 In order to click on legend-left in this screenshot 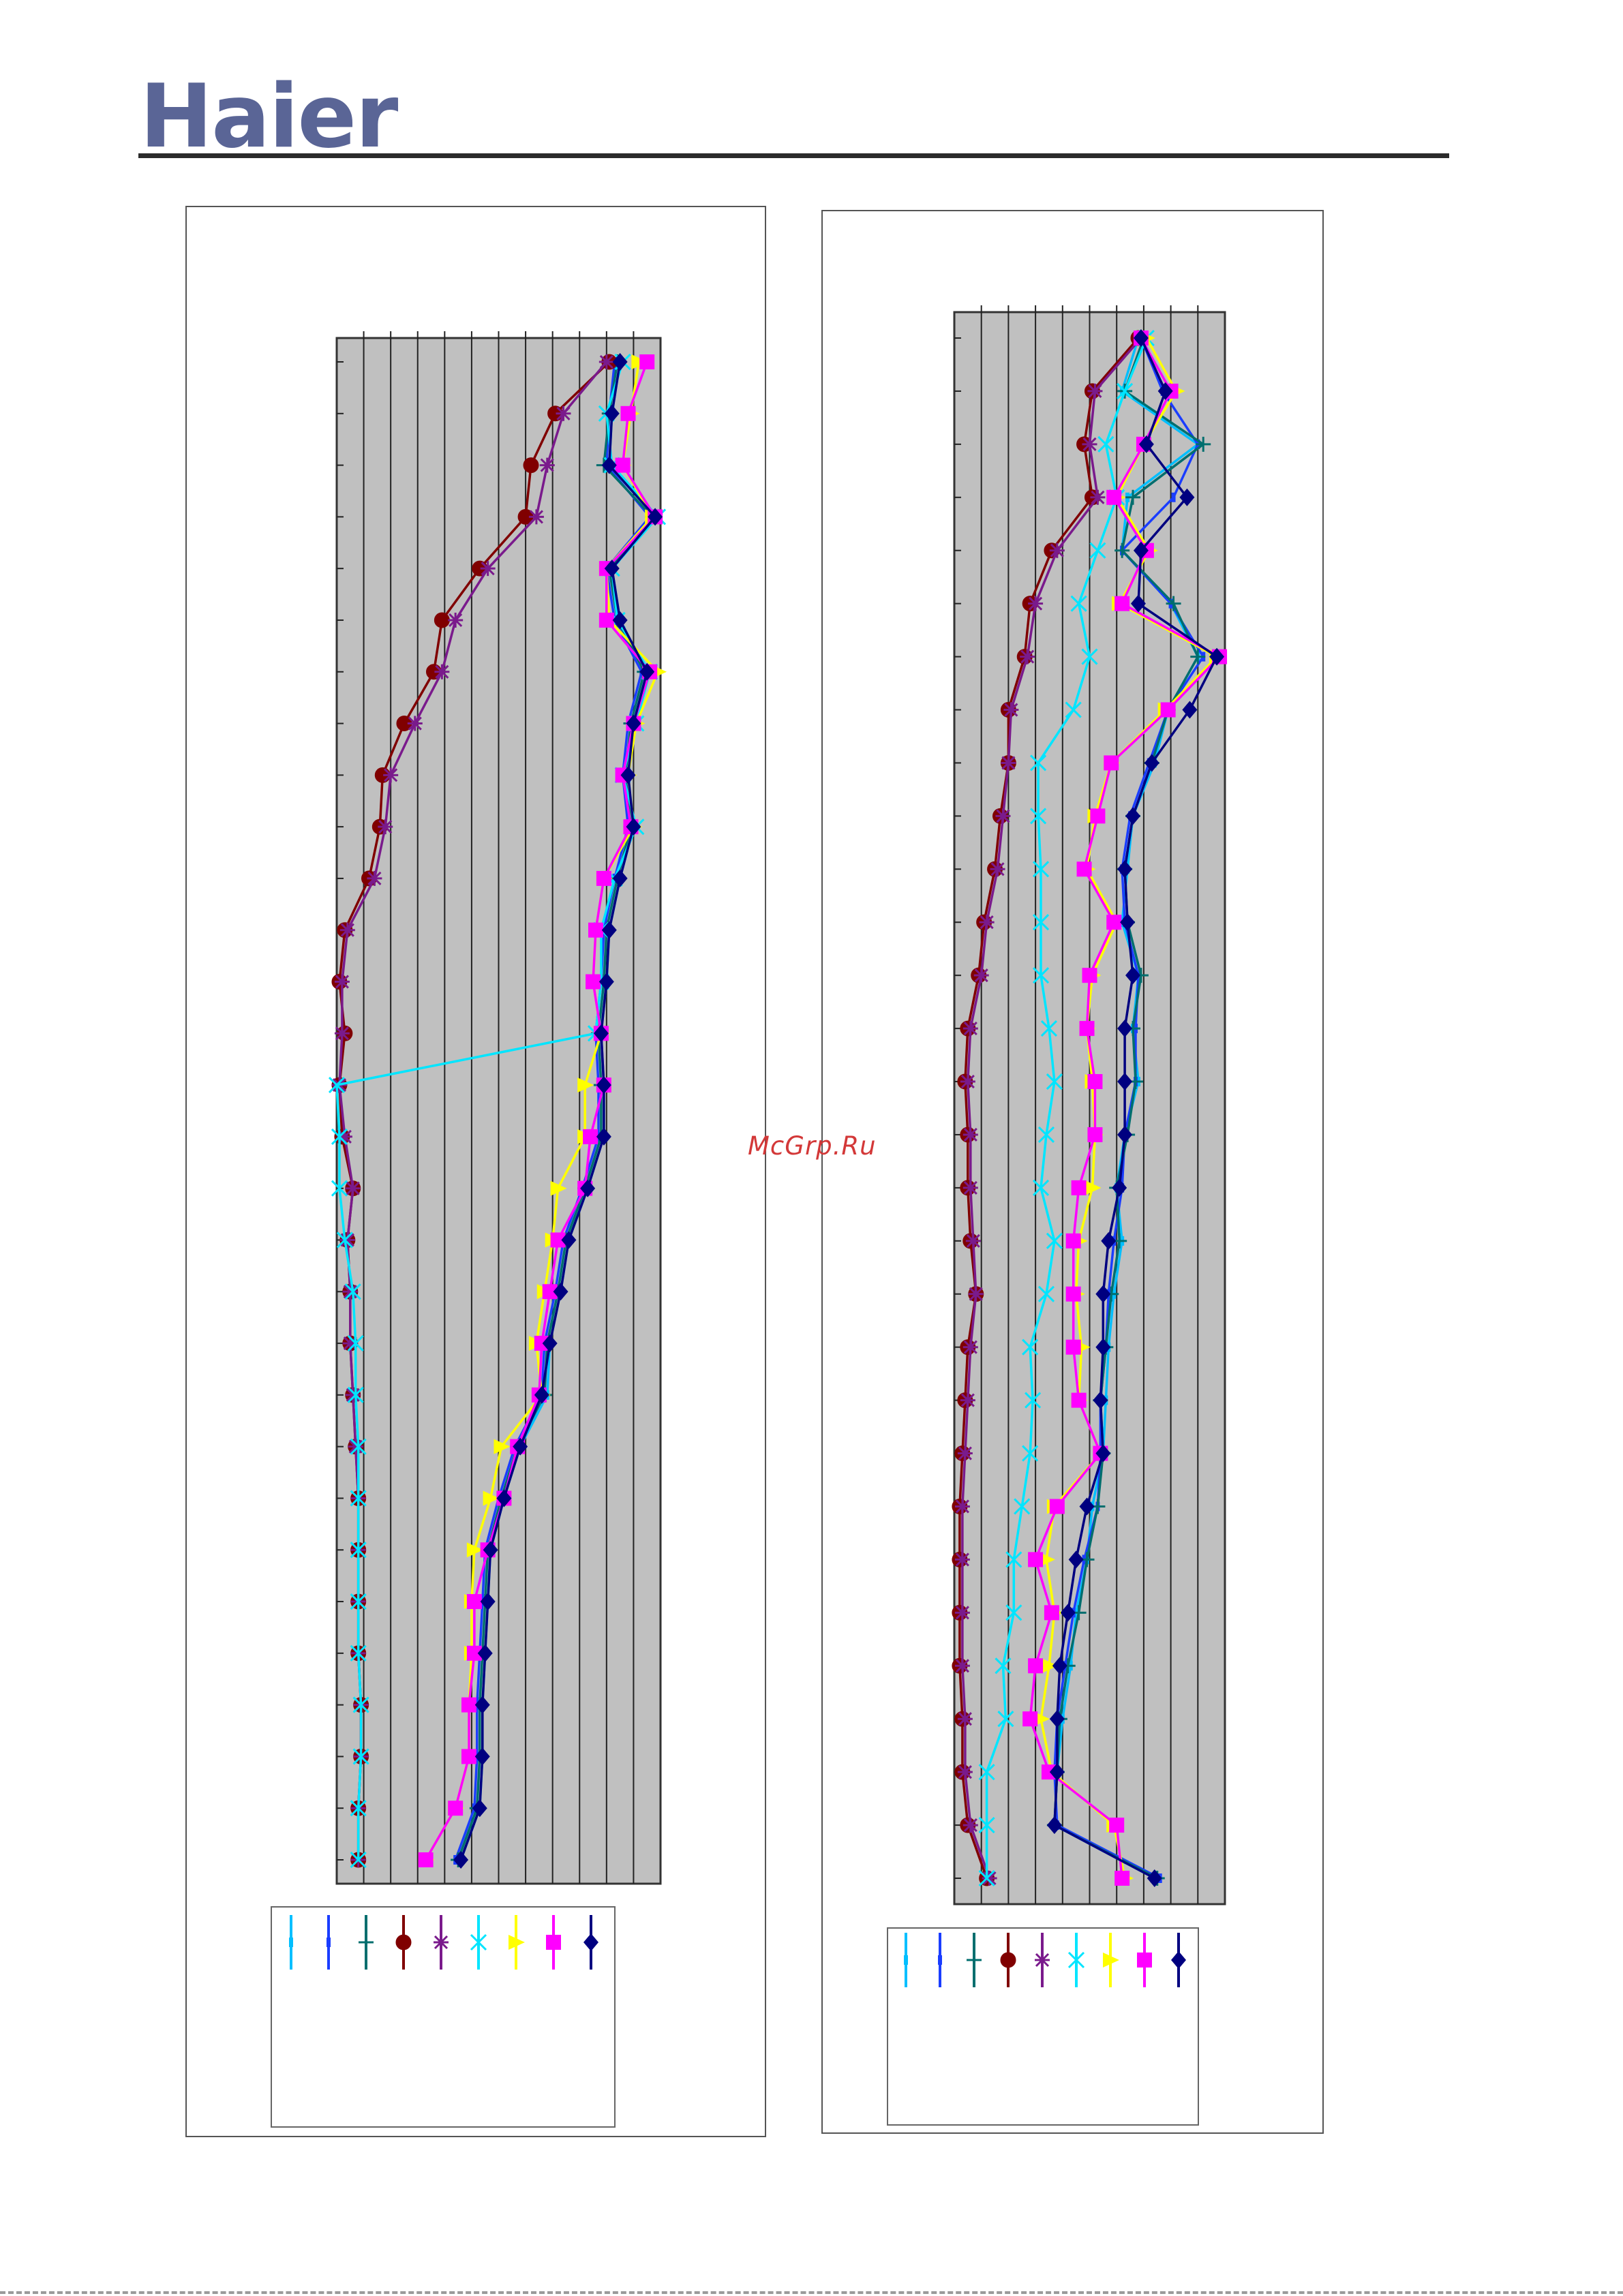, I will do `click(443, 2017)`.